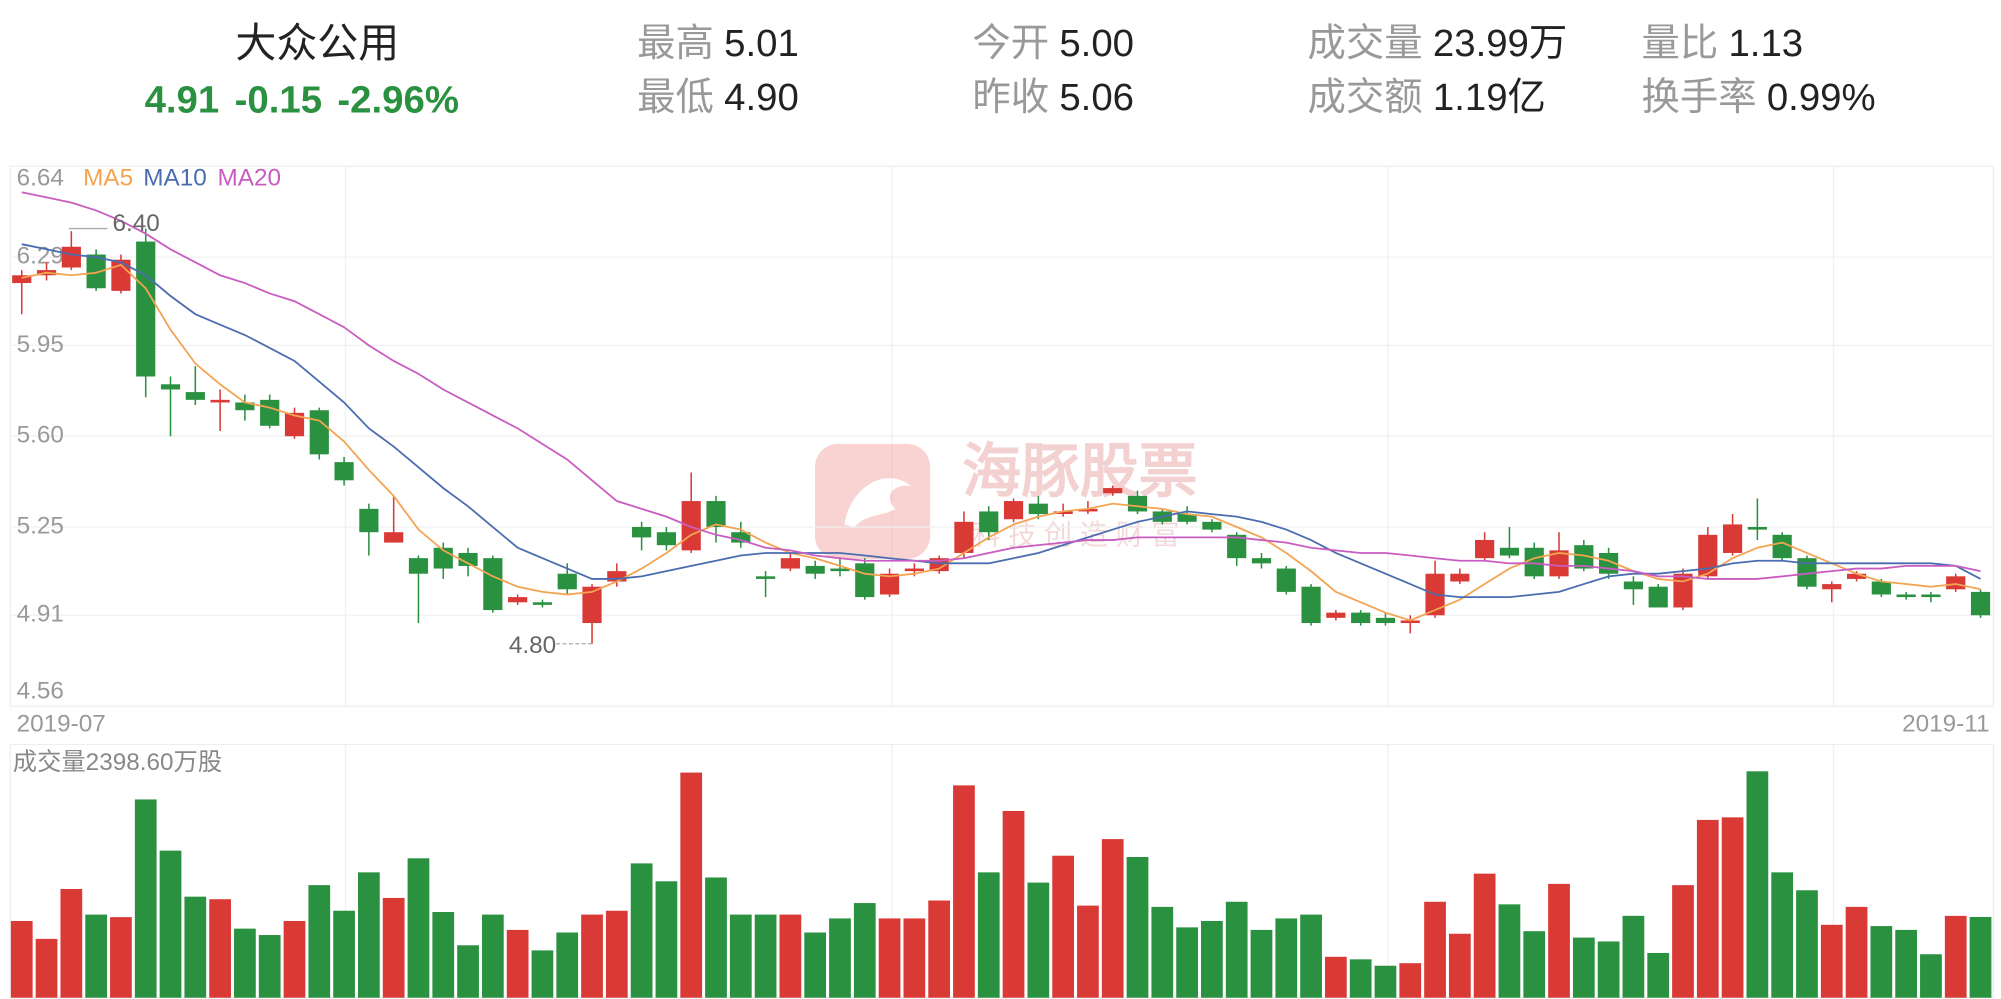  What do you see at coordinates (877, 503) in the screenshot?
I see `watermark-logo-shape` at bounding box center [877, 503].